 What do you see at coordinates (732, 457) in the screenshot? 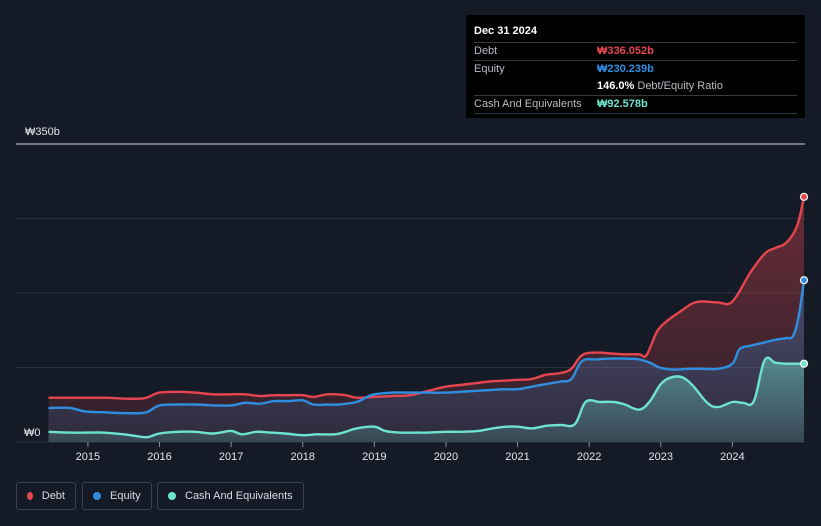
I see `x-tick-label: 2024` at bounding box center [732, 457].